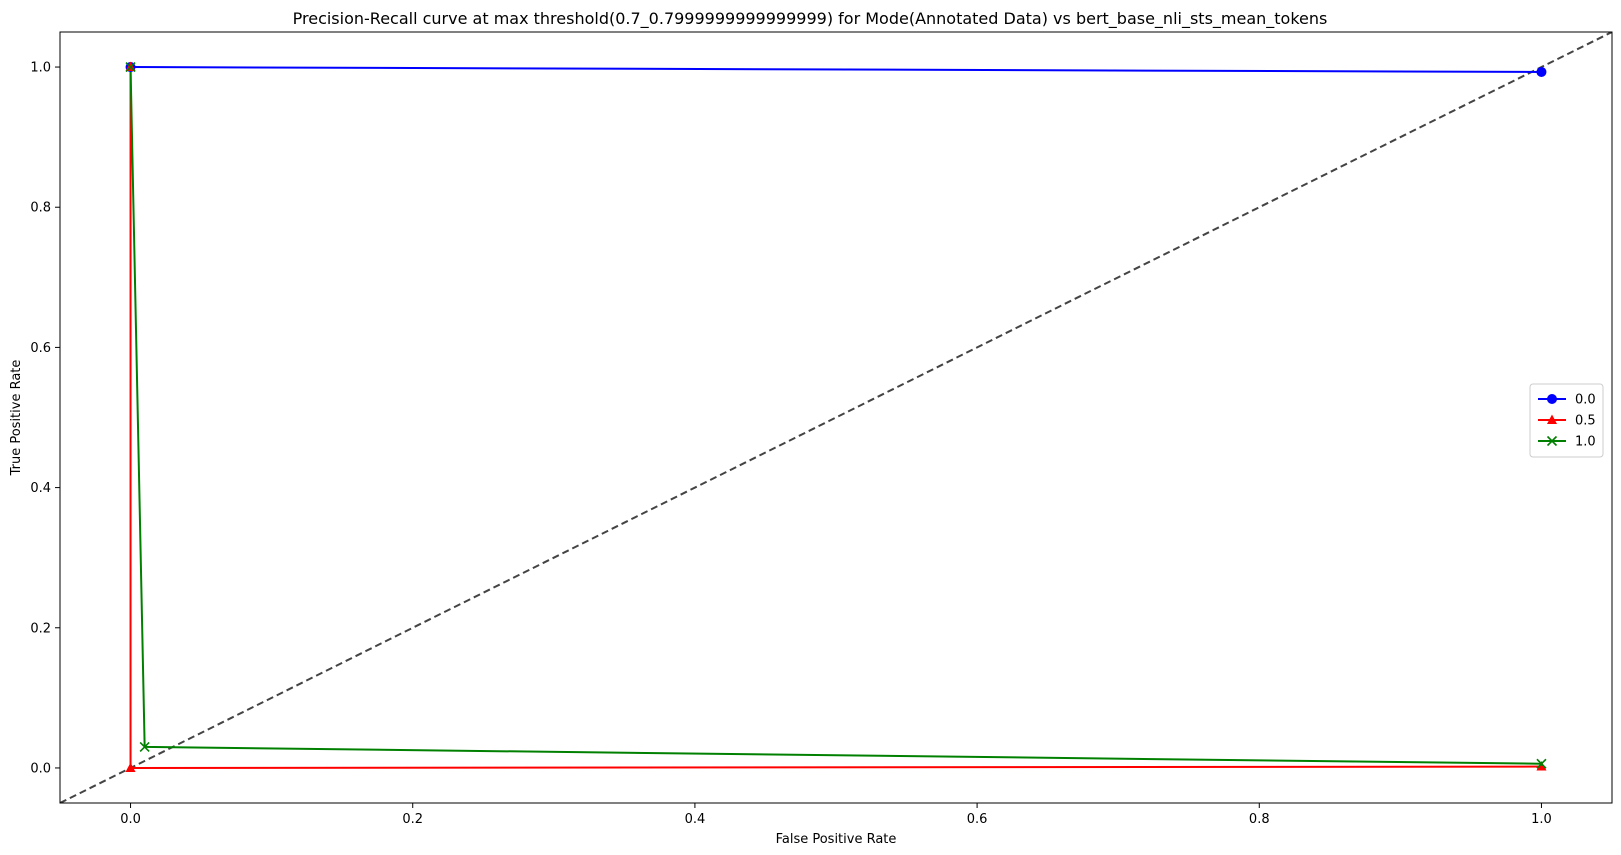  Describe the element at coordinates (40, 68) in the screenshot. I see `y-tick-label: 1.0` at that location.